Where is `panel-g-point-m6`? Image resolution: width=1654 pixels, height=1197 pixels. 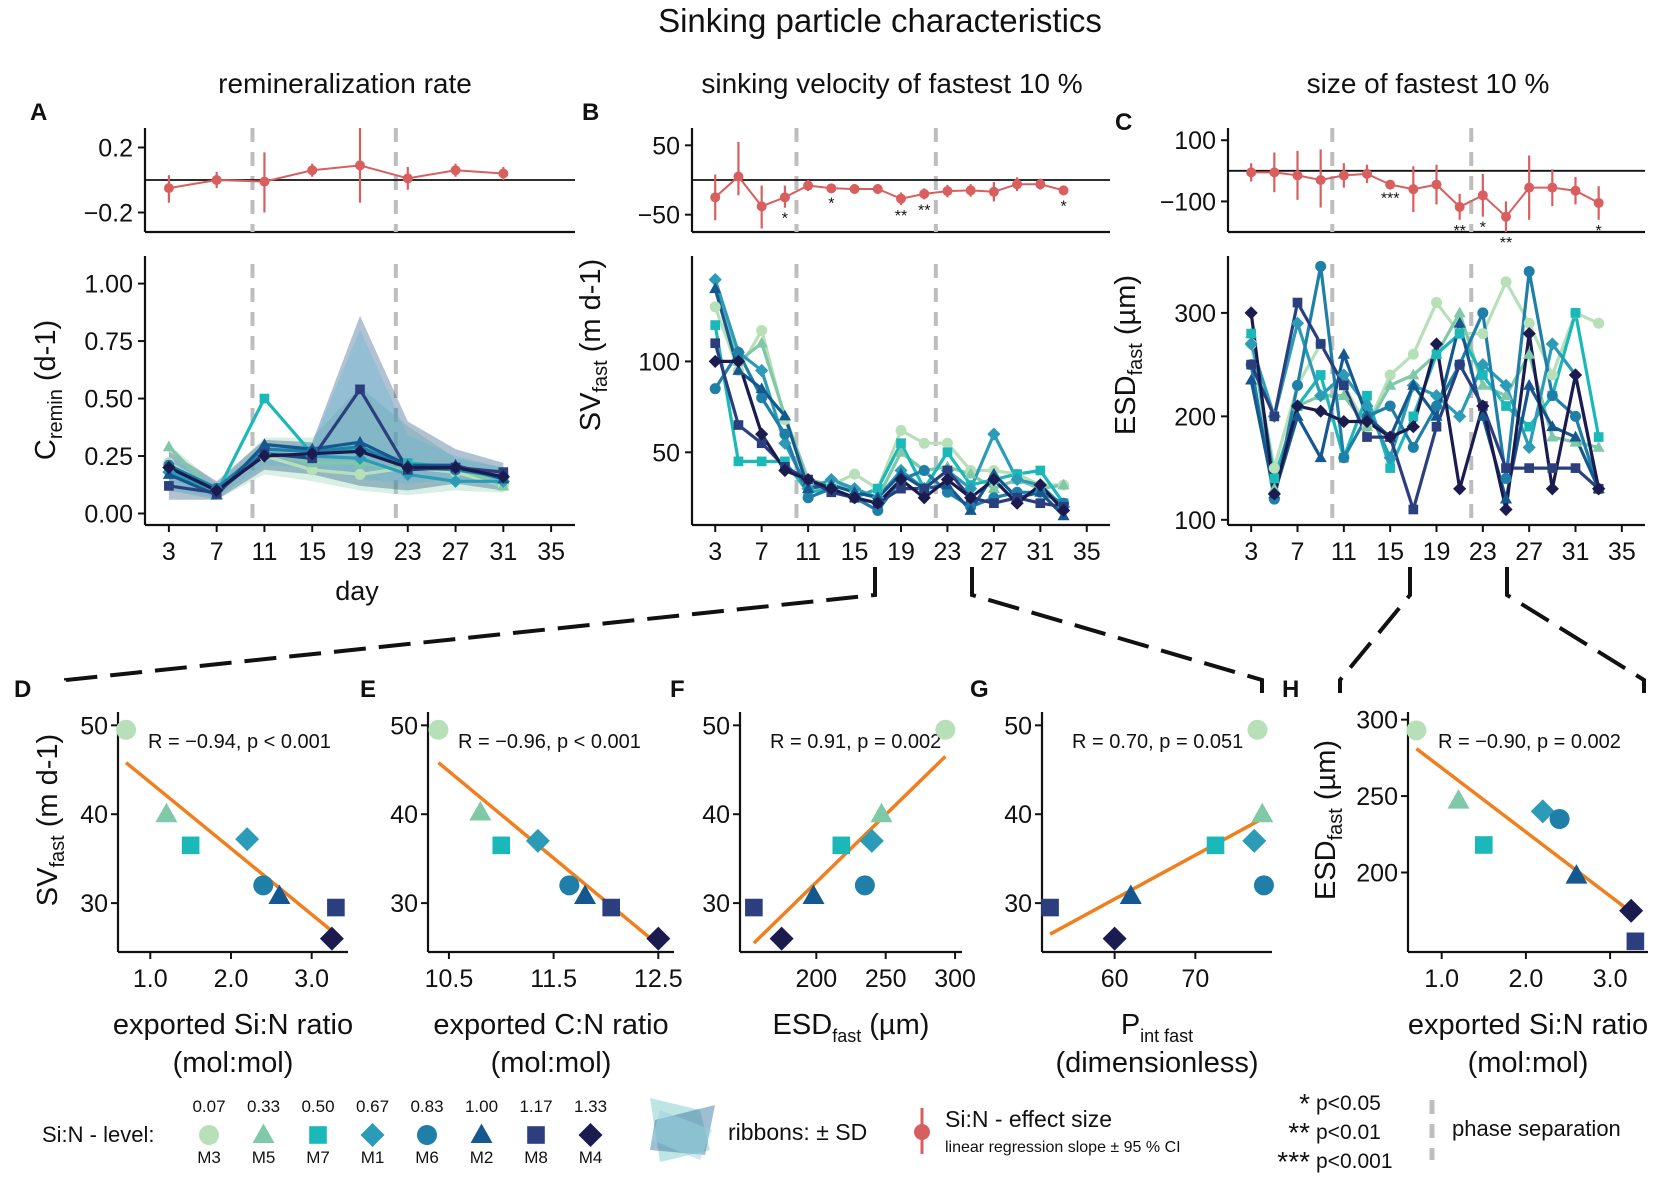 panel-g-point-m6 is located at coordinates (1263, 885).